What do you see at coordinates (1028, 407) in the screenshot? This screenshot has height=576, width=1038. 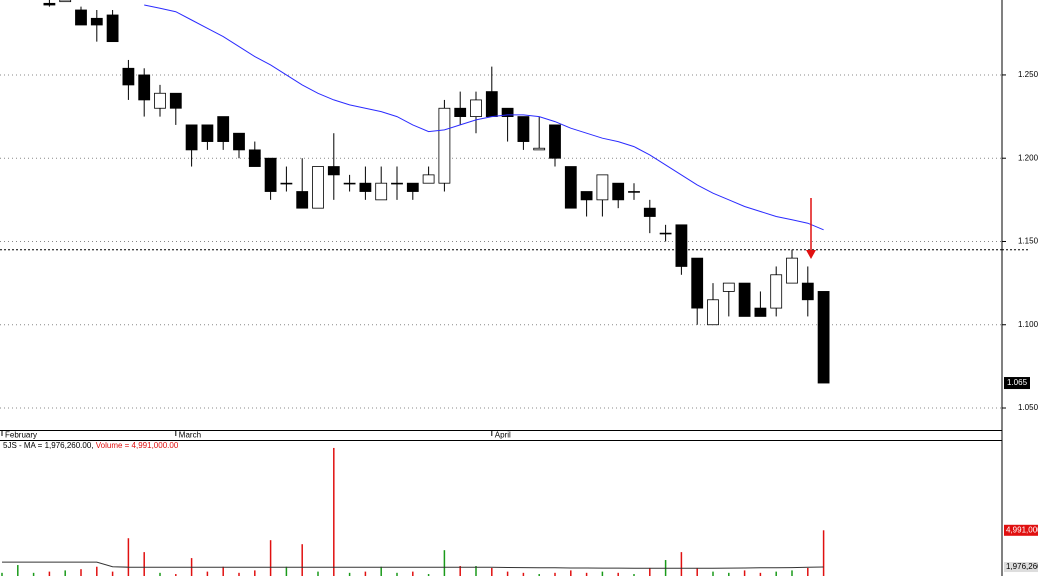 I see `y-tick-label: 1.050` at bounding box center [1028, 407].